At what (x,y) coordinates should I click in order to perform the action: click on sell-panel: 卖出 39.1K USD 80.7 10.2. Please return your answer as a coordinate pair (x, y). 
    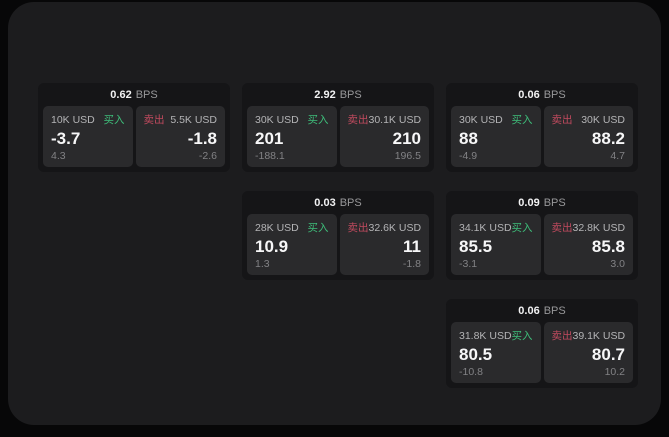
    Looking at the image, I should click on (588, 352).